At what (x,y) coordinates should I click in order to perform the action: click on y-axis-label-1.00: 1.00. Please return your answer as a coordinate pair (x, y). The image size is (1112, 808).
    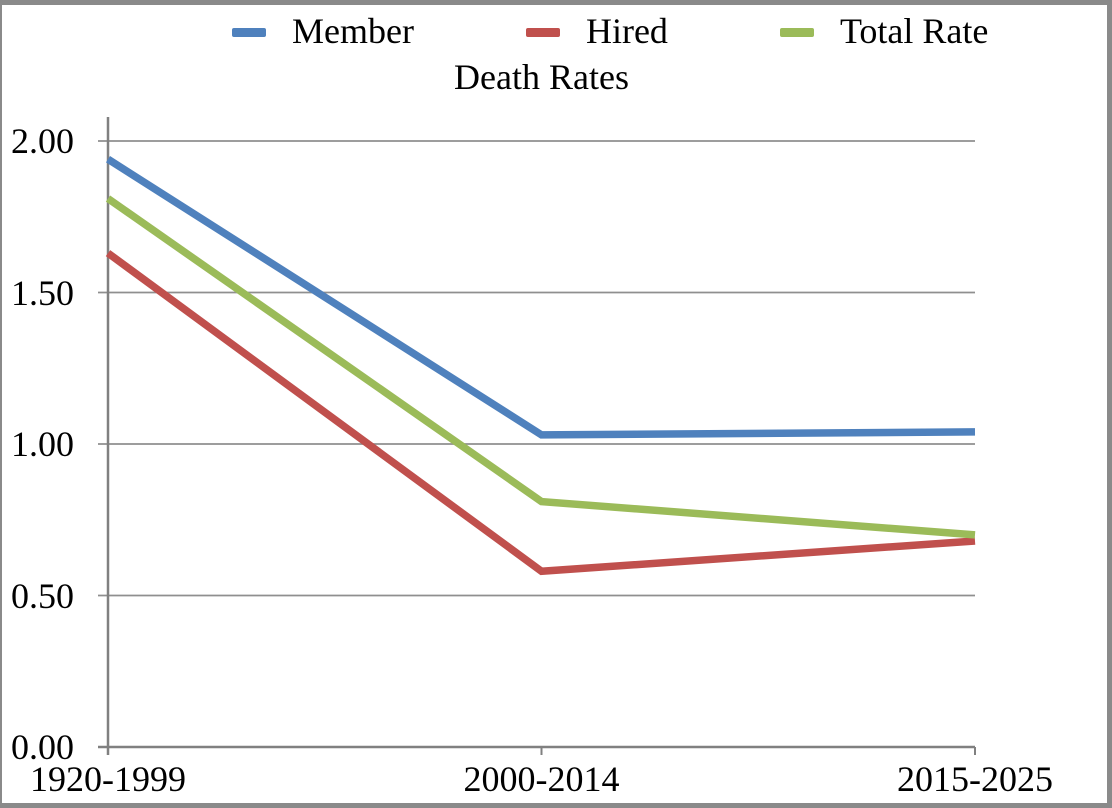
    Looking at the image, I should click on (42, 444).